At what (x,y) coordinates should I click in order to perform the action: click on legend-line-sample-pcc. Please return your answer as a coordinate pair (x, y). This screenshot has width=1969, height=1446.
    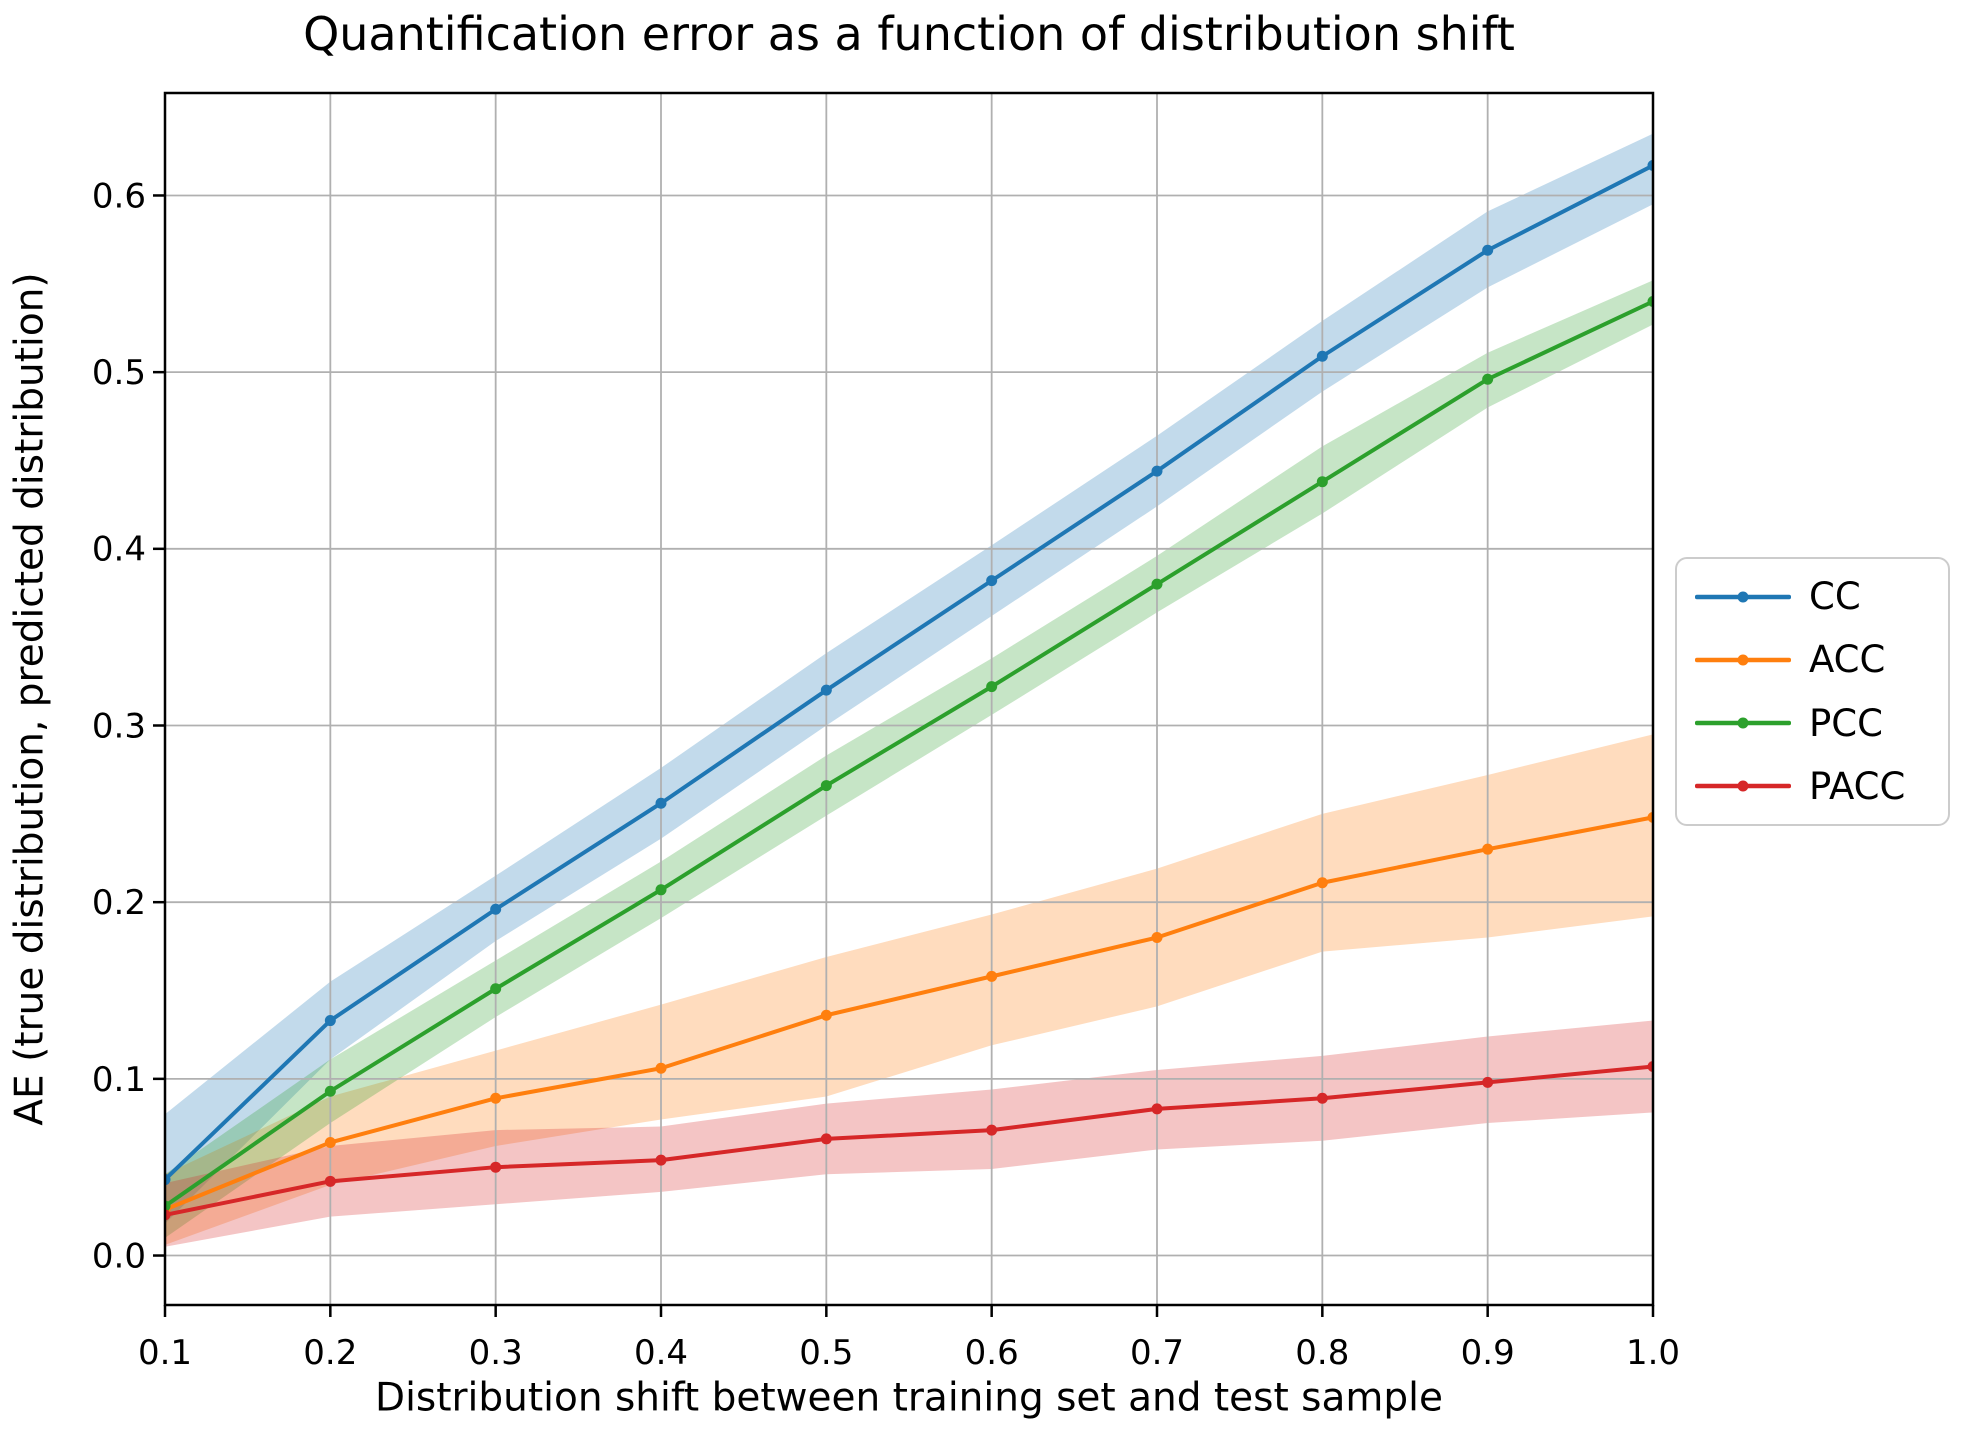
    Looking at the image, I should click on (1743, 723).